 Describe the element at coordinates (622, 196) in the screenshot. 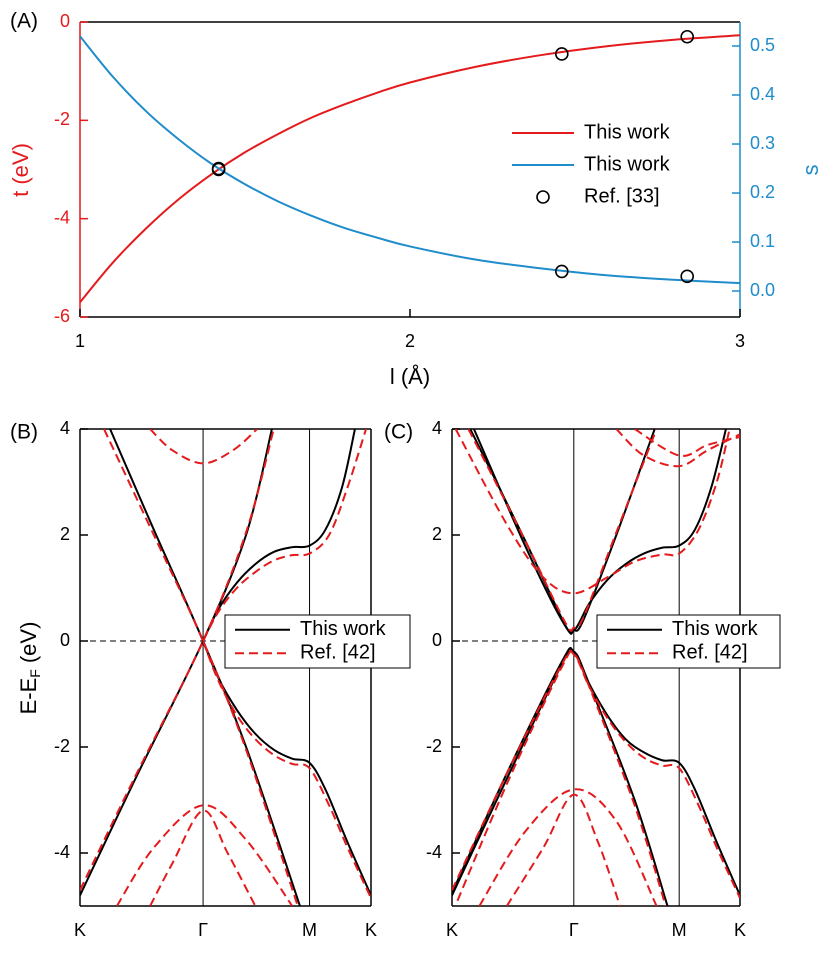

I see `legend-label: Ref. [33]` at that location.